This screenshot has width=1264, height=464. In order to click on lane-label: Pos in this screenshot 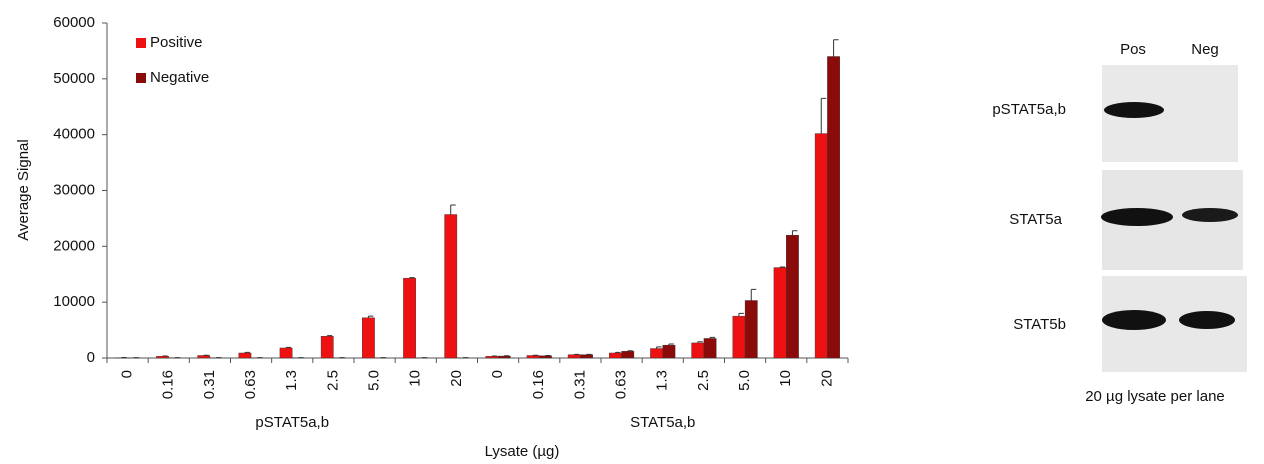, I will do `click(1133, 49)`.